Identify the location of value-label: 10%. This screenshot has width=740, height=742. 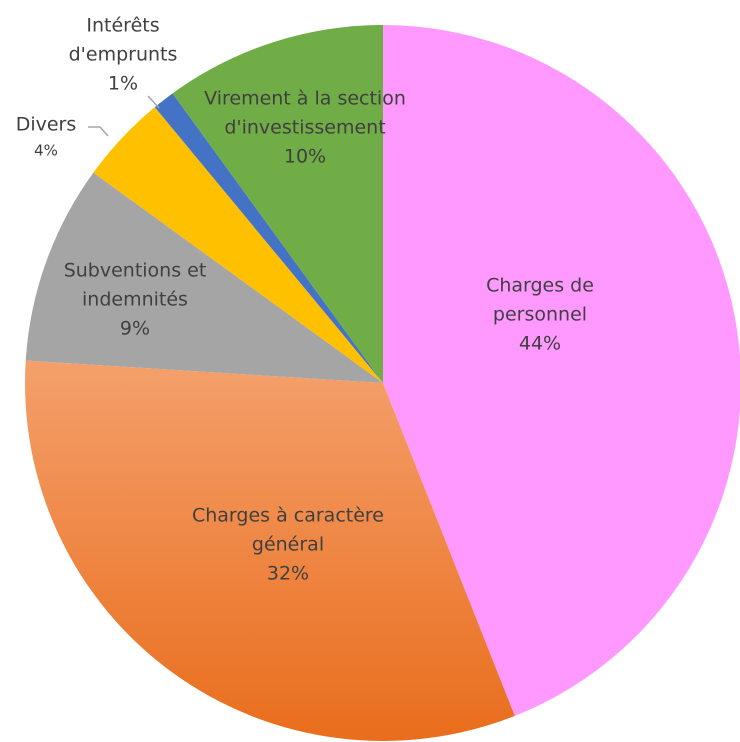
(305, 156).